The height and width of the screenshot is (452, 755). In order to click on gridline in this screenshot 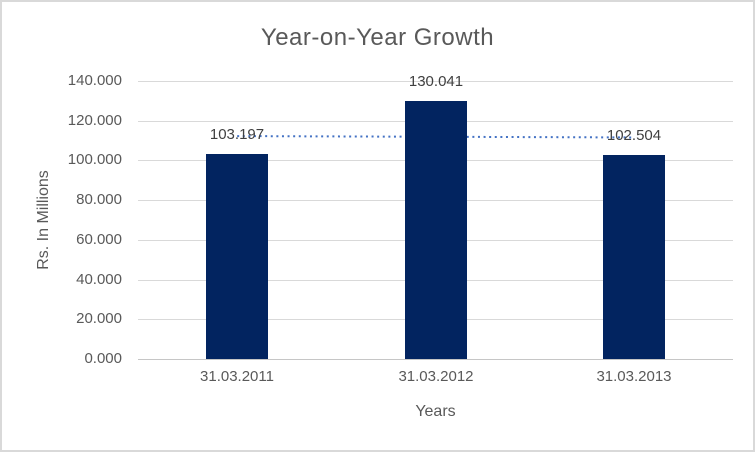, I will do `click(435, 81)`.